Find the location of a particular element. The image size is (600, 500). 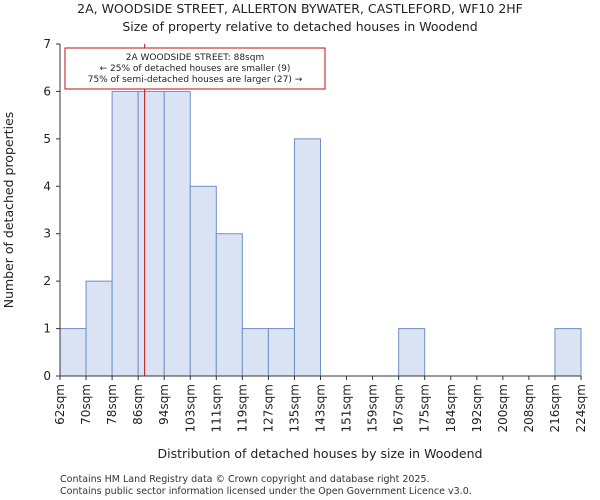

bar-94sqm is located at coordinates (177, 233).